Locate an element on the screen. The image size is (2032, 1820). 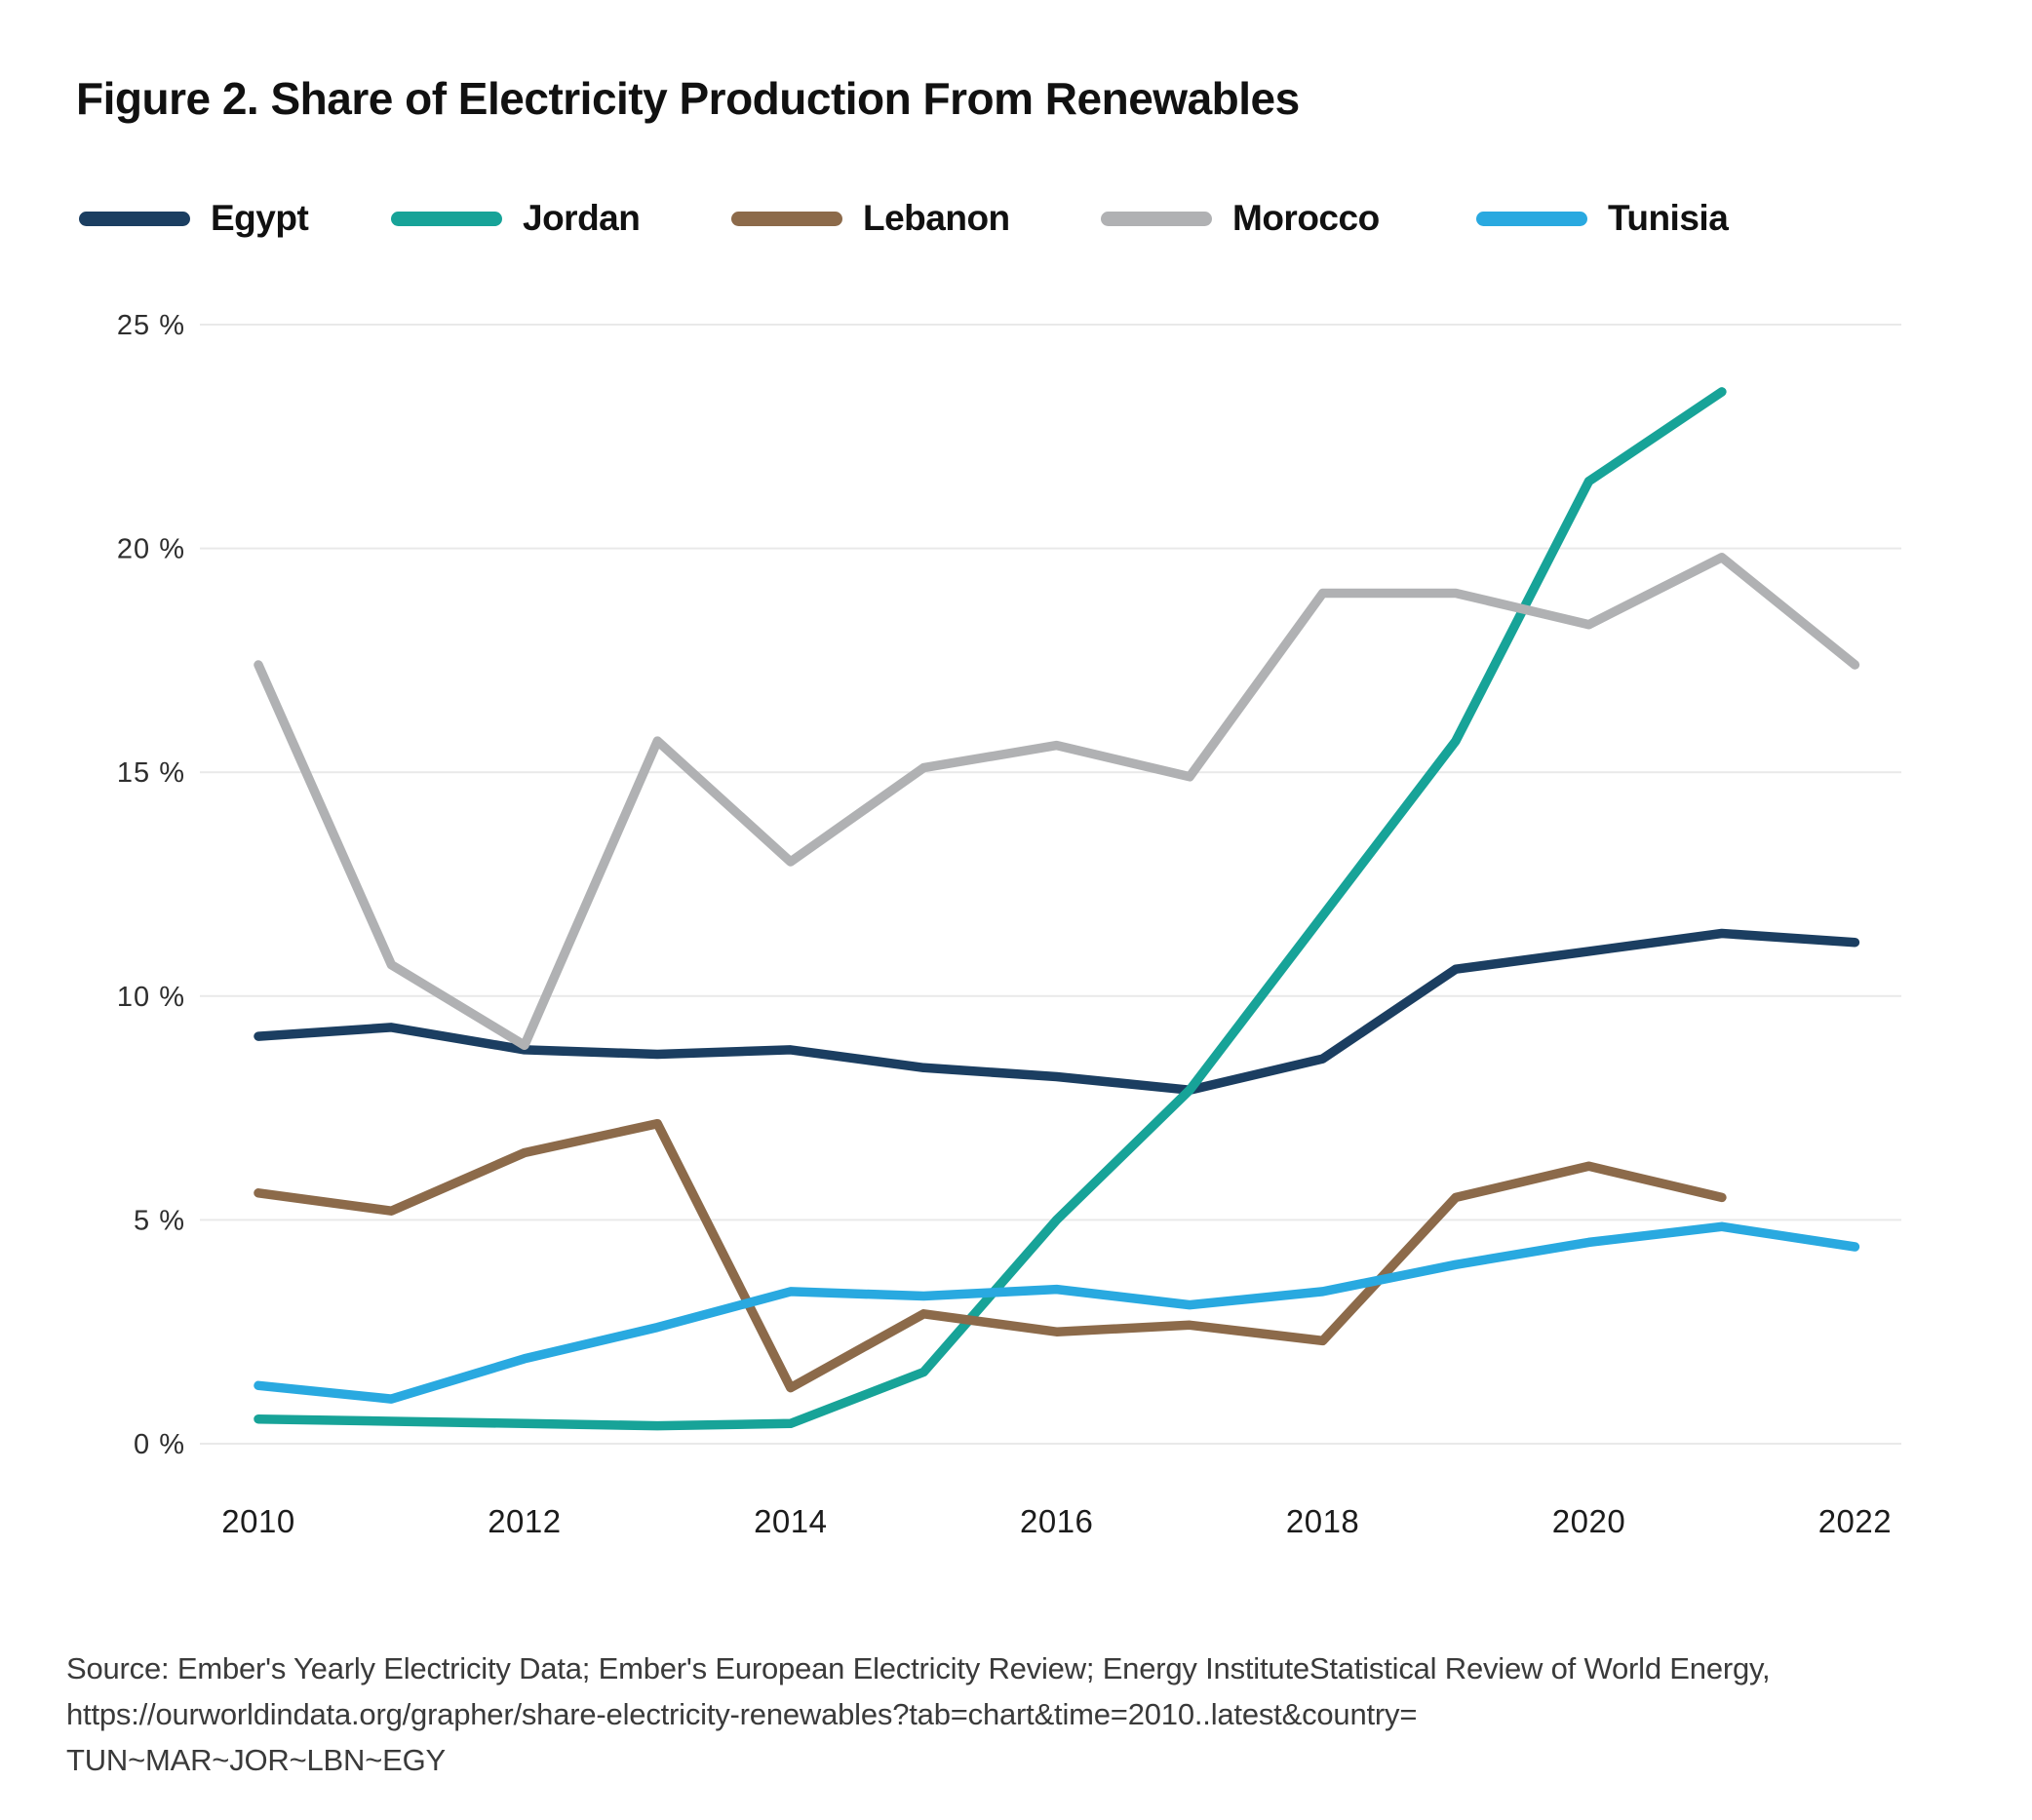
legend-item-egypt: Egypt is located at coordinates (194, 218).